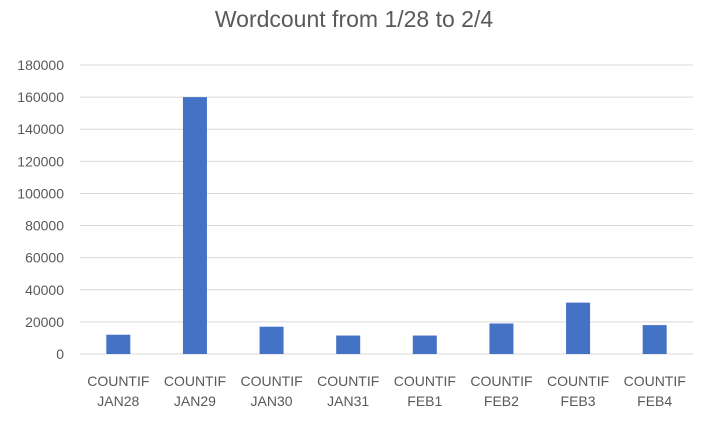  What do you see at coordinates (44, 322) in the screenshot?
I see `y-tick-label: 20000` at bounding box center [44, 322].